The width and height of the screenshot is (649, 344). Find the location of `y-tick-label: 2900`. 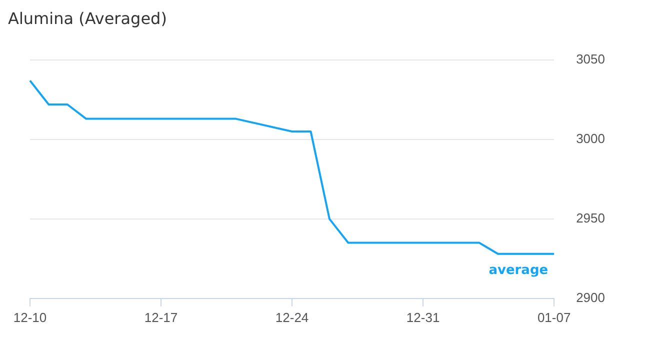

y-tick-label: 2900 is located at coordinates (590, 297).